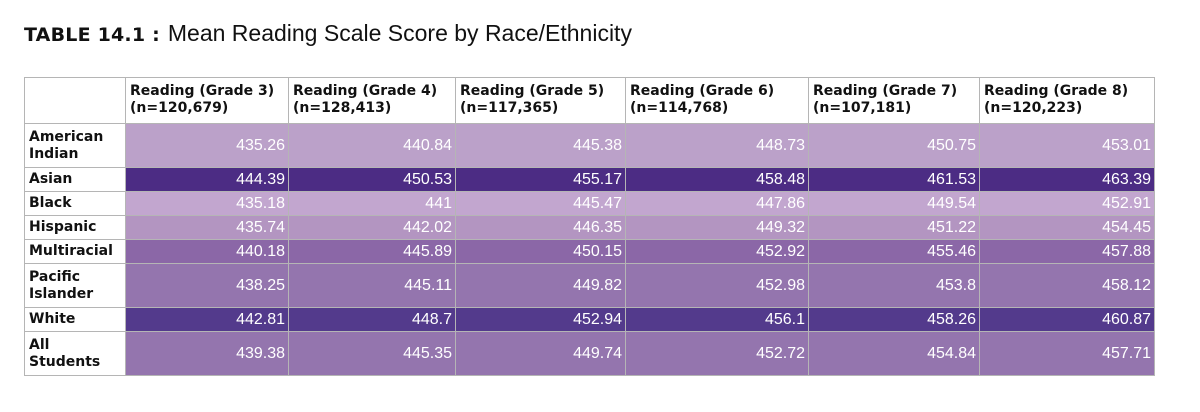 This screenshot has width=1200, height=412. I want to click on row-header: Asian, so click(75, 179).